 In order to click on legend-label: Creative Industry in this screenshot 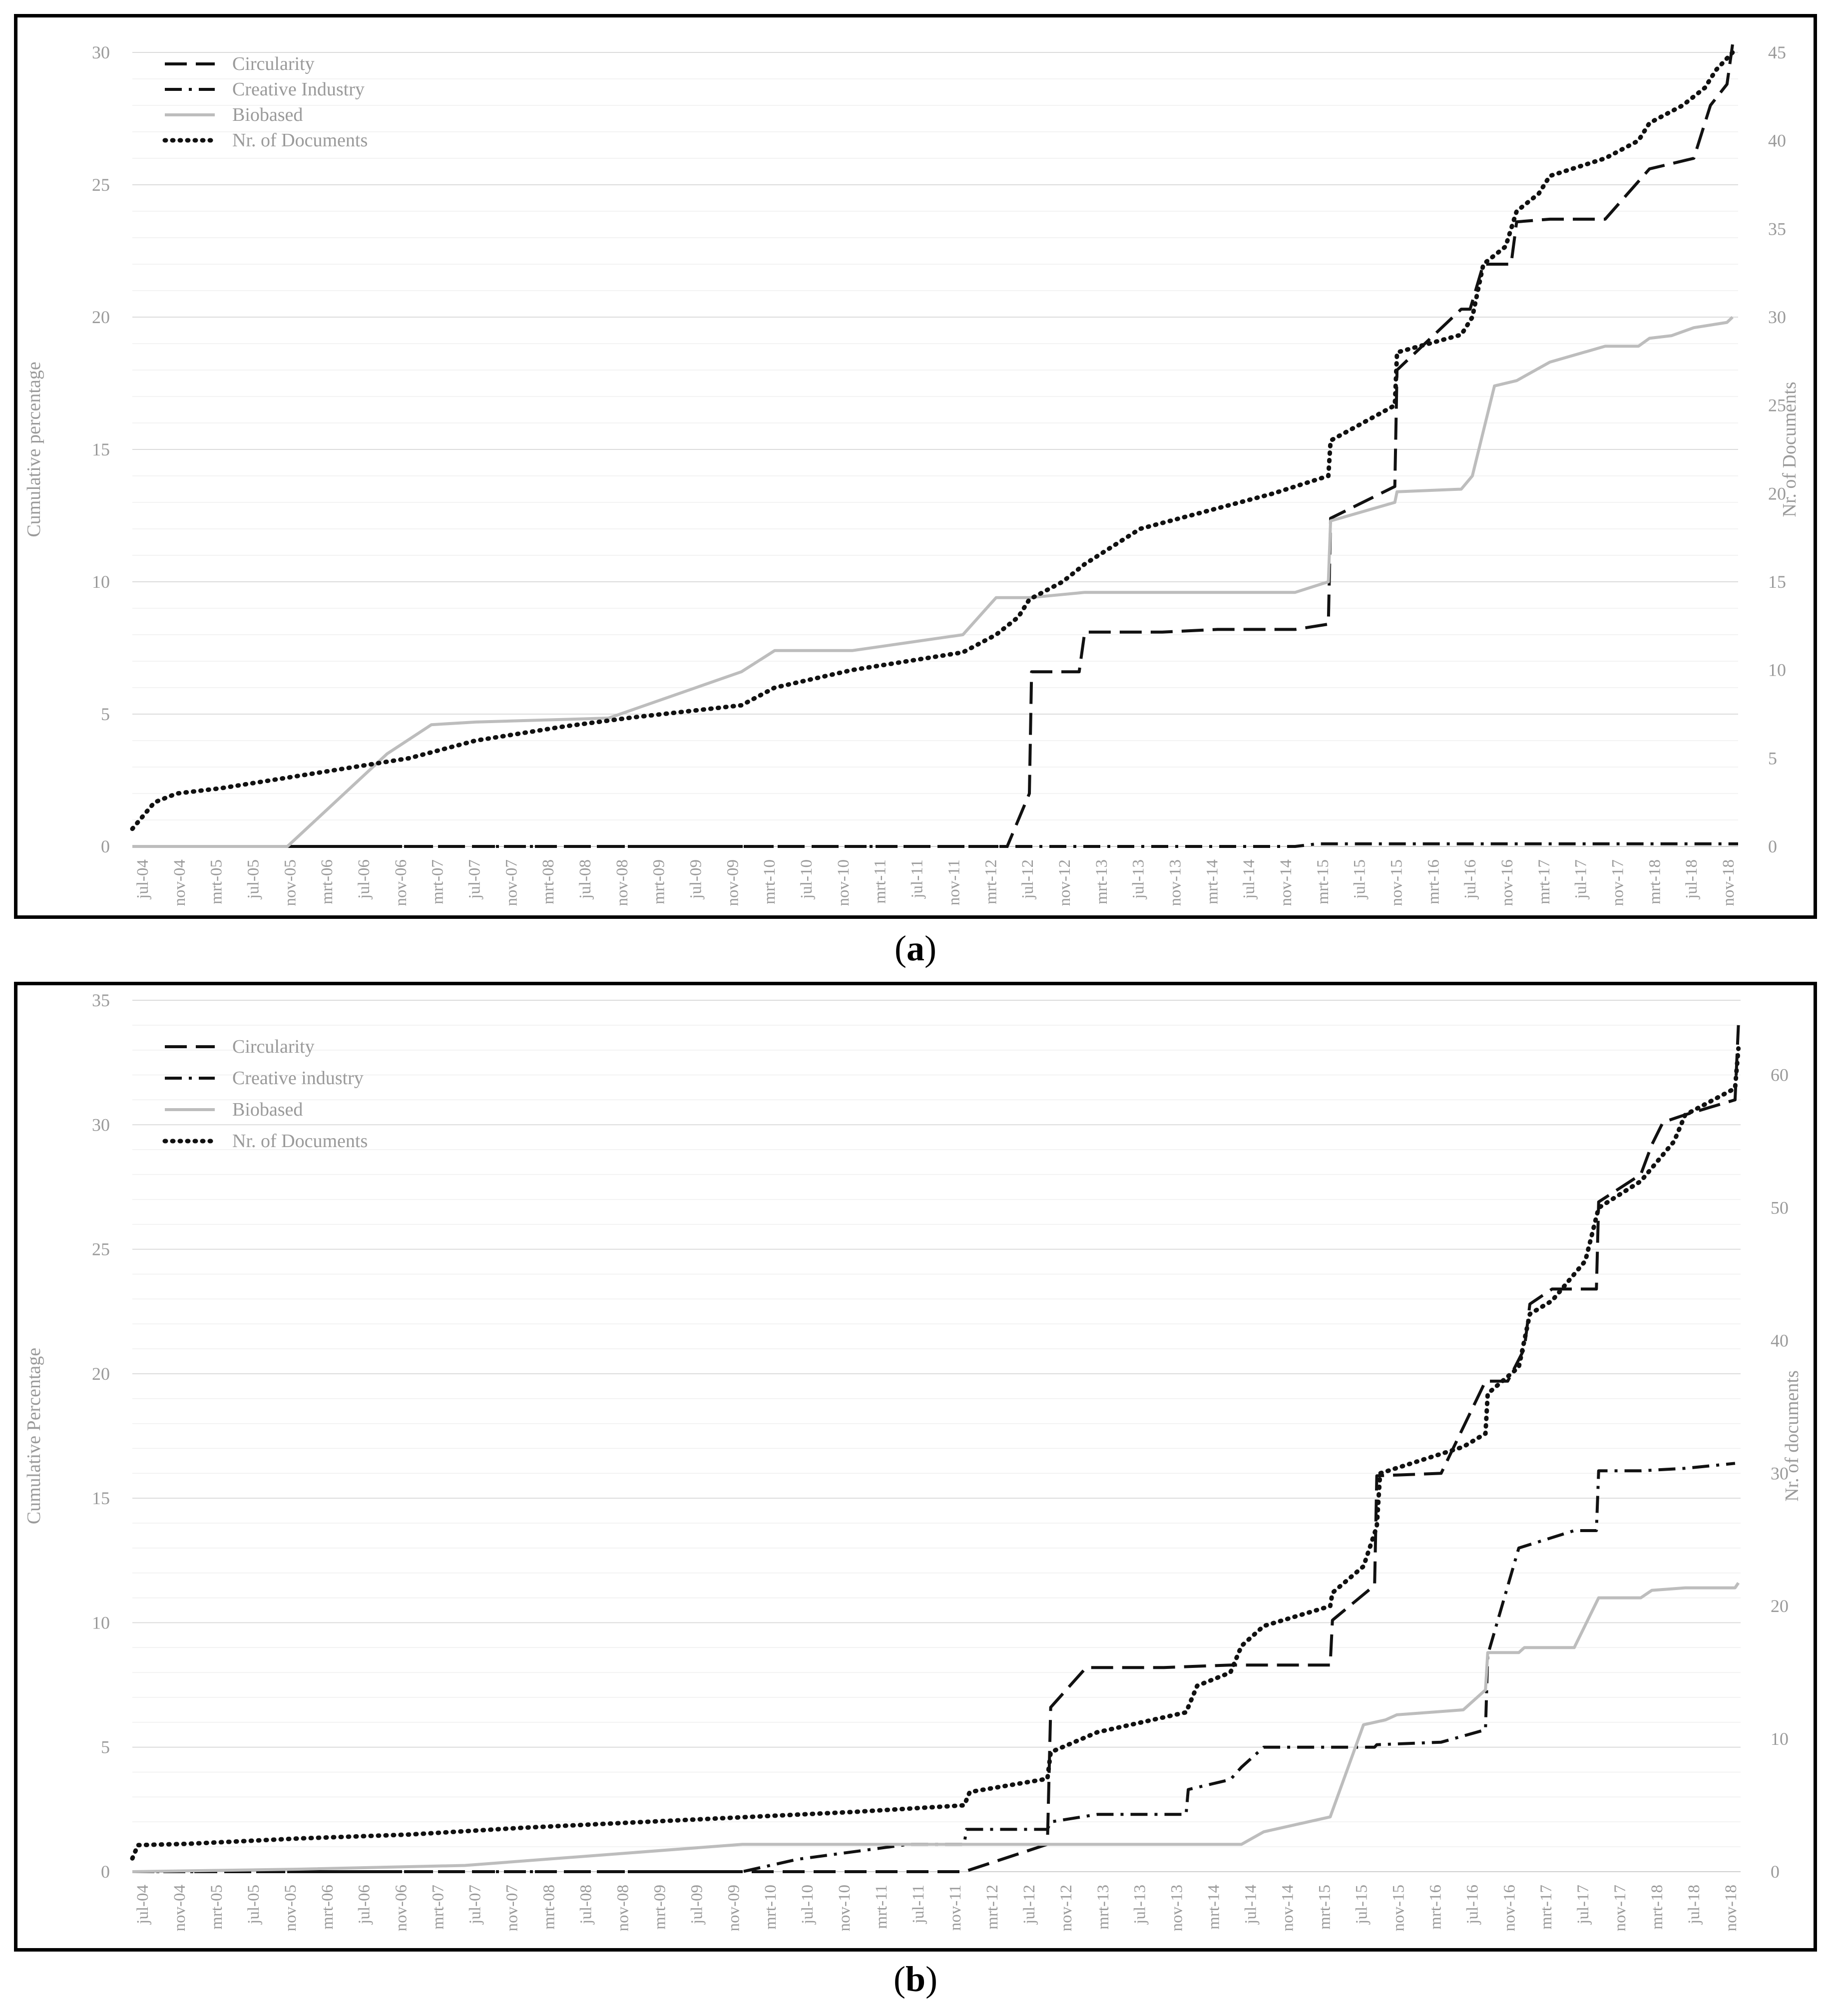, I will do `click(298, 89)`.